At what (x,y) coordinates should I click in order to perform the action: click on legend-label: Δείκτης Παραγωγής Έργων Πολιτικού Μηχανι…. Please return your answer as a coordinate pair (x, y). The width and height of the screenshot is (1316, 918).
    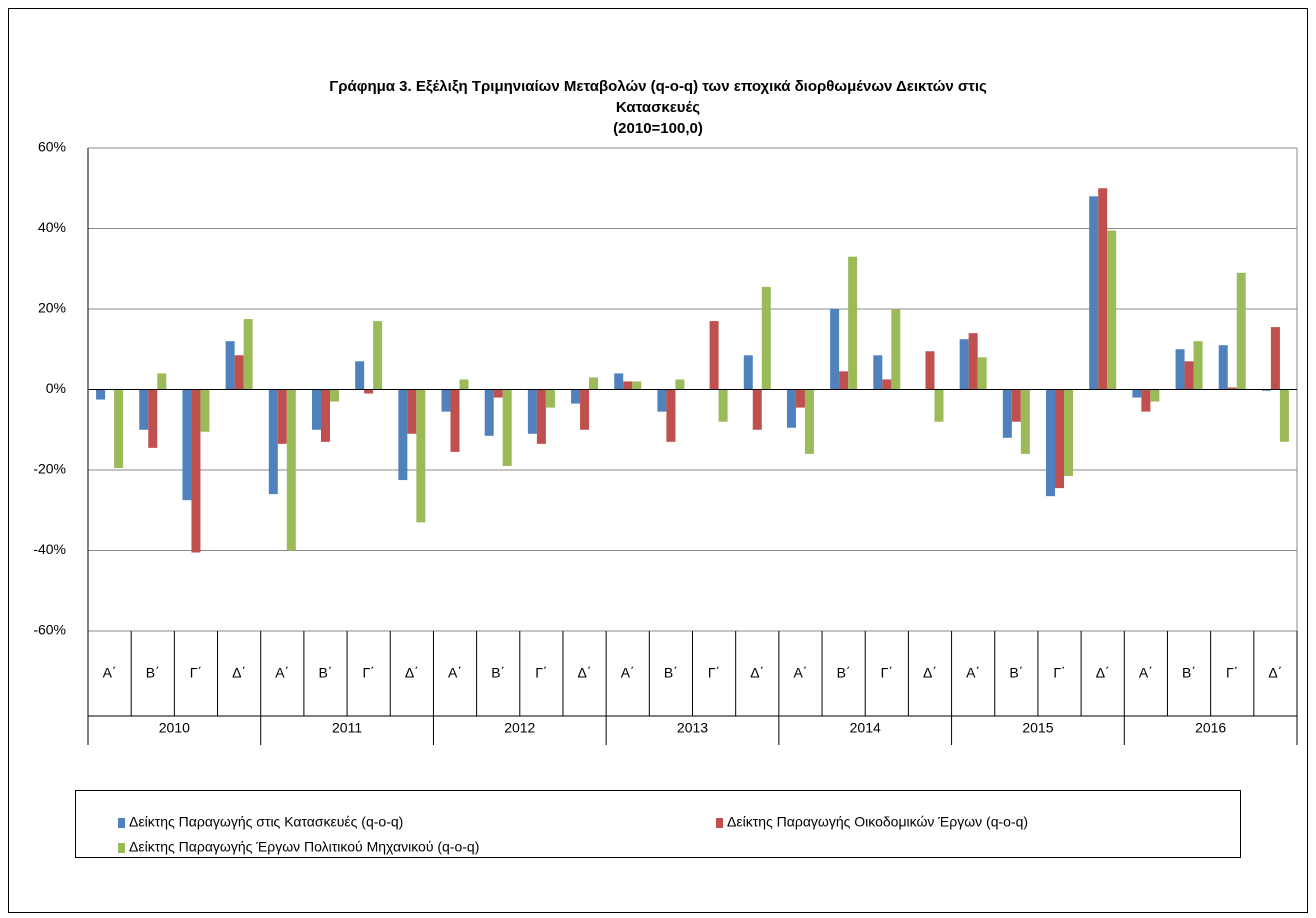
    Looking at the image, I should click on (304, 847).